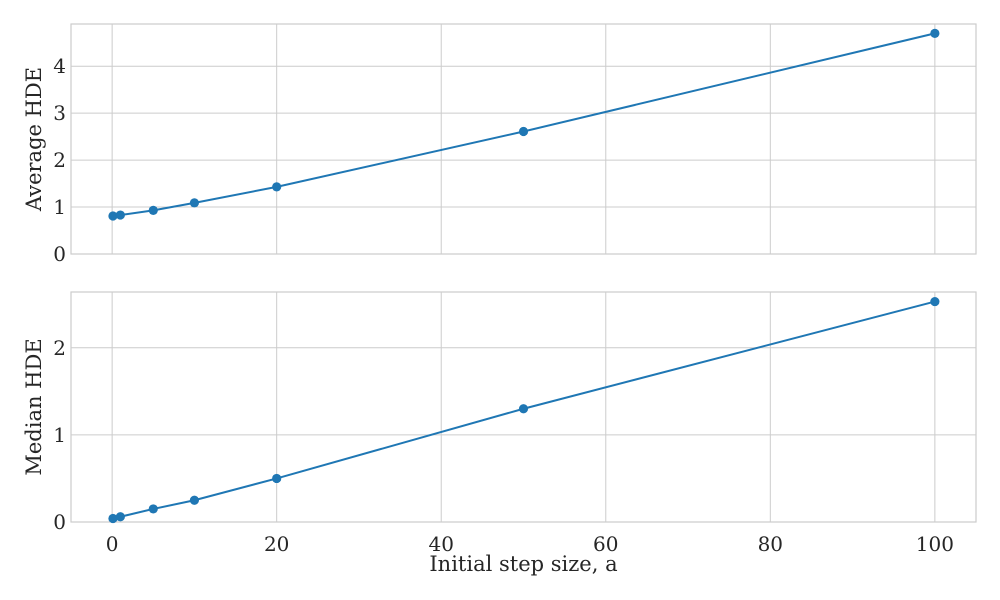 This screenshot has width=1000, height=600. I want to click on x-tick-label: 0, so click(112, 544).